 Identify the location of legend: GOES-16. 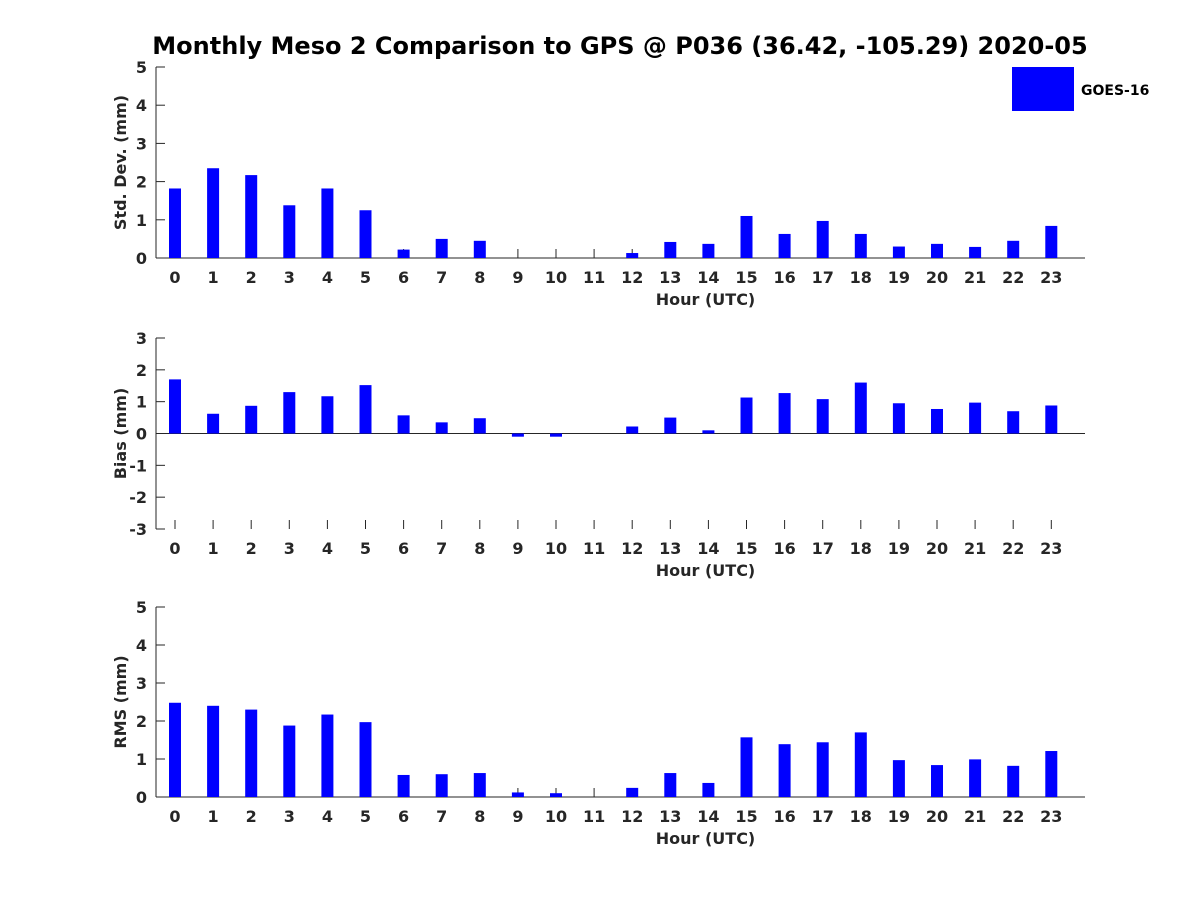
(1080, 89).